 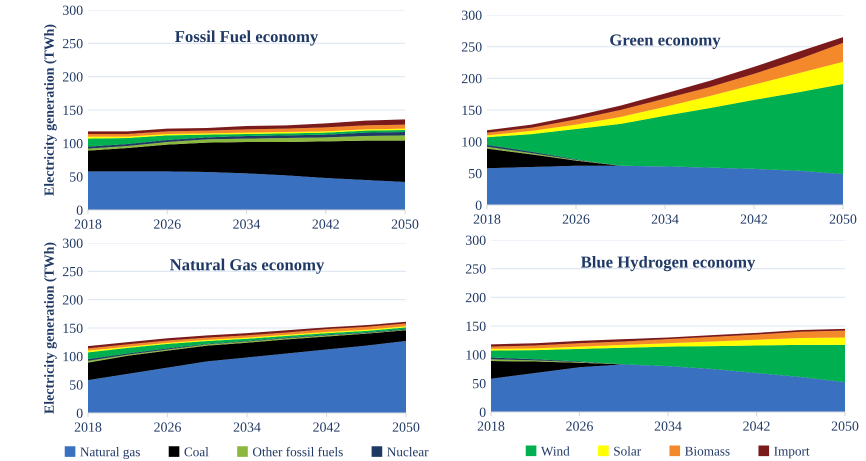 I want to click on legend-label: Wind, so click(x=555, y=451).